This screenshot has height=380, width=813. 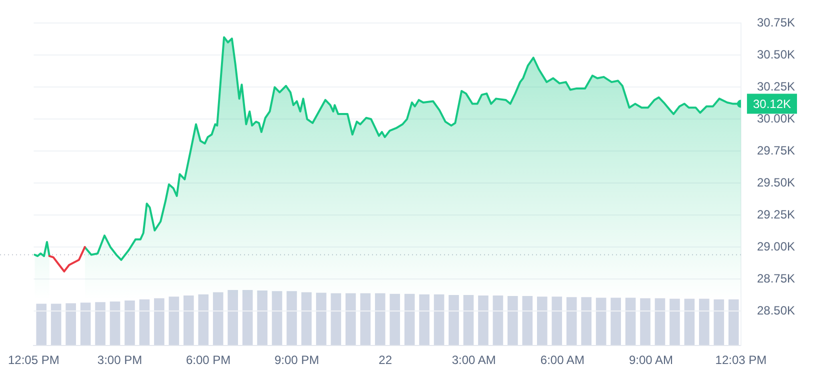 I want to click on x-tick-label: 9:00 PM, so click(x=297, y=360).